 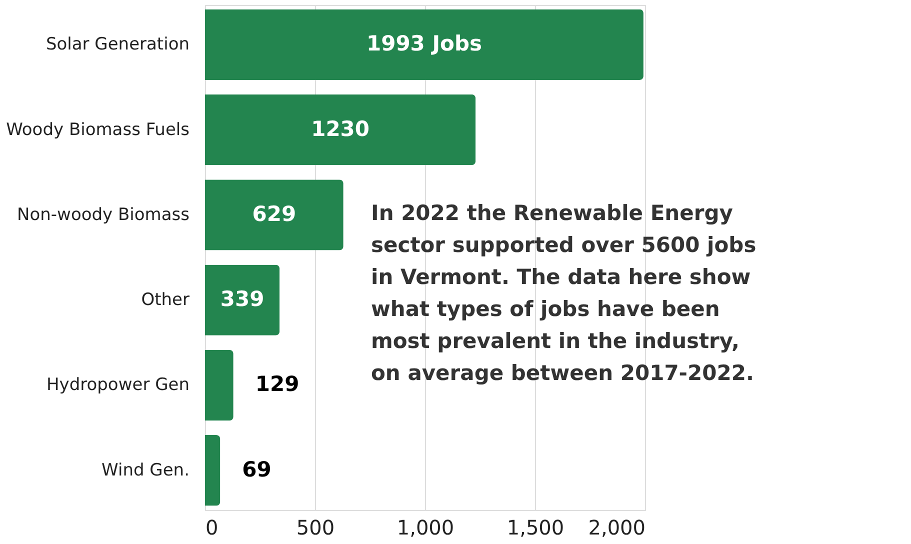 What do you see at coordinates (535, 528) in the screenshot?
I see `x-tick-label: 1,500` at bounding box center [535, 528].